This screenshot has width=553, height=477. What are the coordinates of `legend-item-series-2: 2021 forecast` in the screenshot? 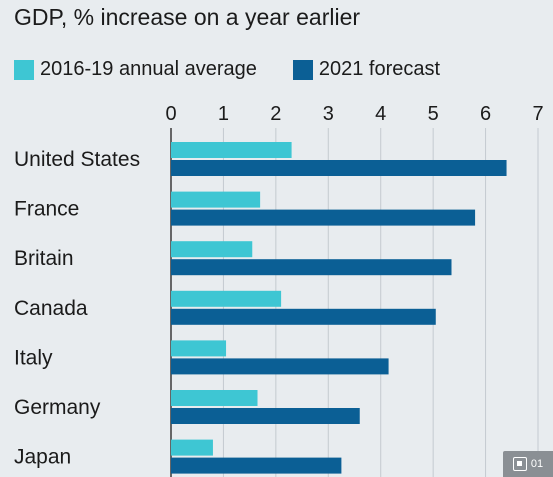 It's located at (366, 69).